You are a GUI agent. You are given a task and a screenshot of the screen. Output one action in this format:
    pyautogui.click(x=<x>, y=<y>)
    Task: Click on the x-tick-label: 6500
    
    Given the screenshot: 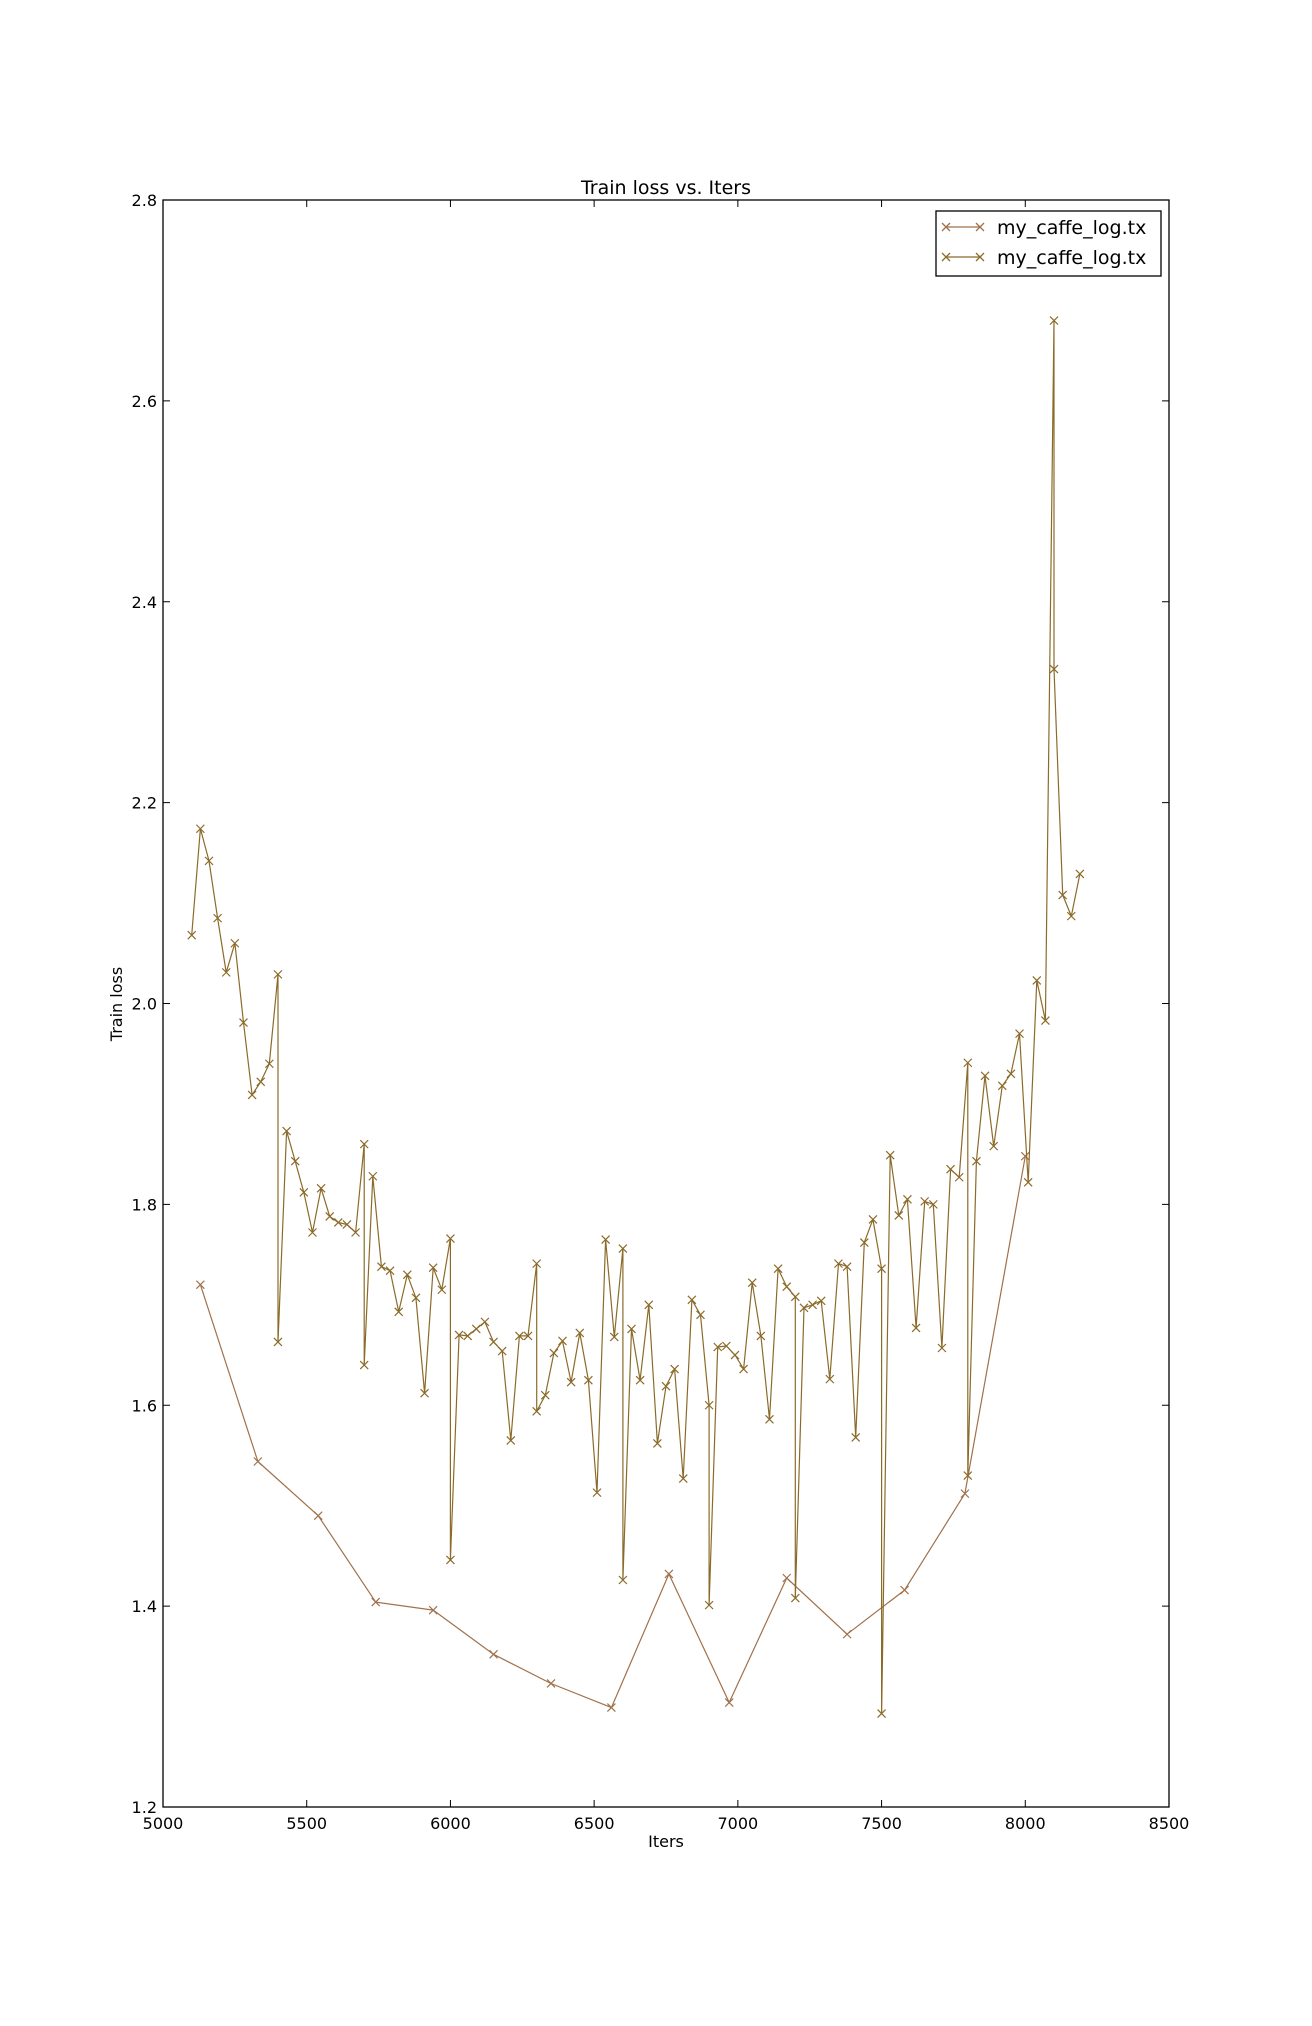 What is the action you would take?
    pyautogui.click(x=594, y=1823)
    